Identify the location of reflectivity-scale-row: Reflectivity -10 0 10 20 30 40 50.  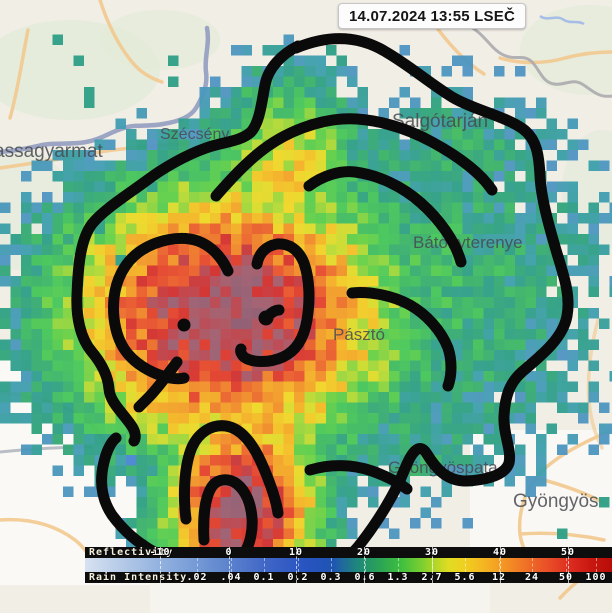
(348, 552).